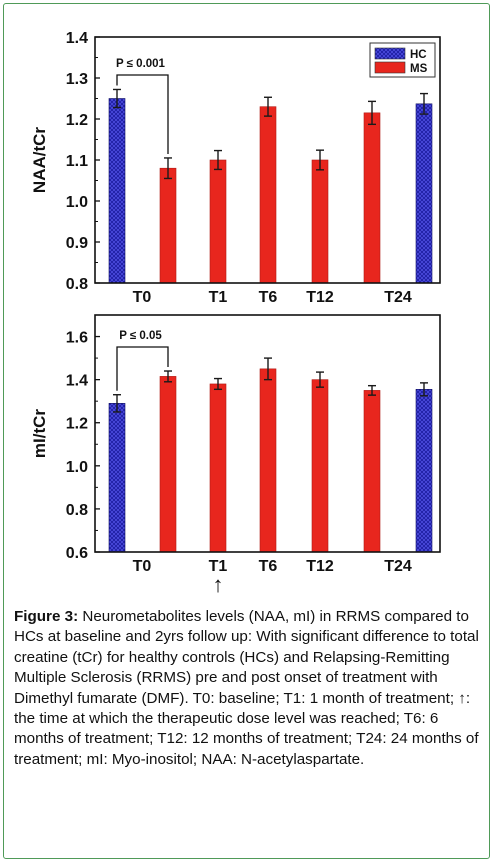 This screenshot has width=495, height=866. Describe the element at coordinates (419, 69) in the screenshot. I see `legend-label-ms: MS` at that location.